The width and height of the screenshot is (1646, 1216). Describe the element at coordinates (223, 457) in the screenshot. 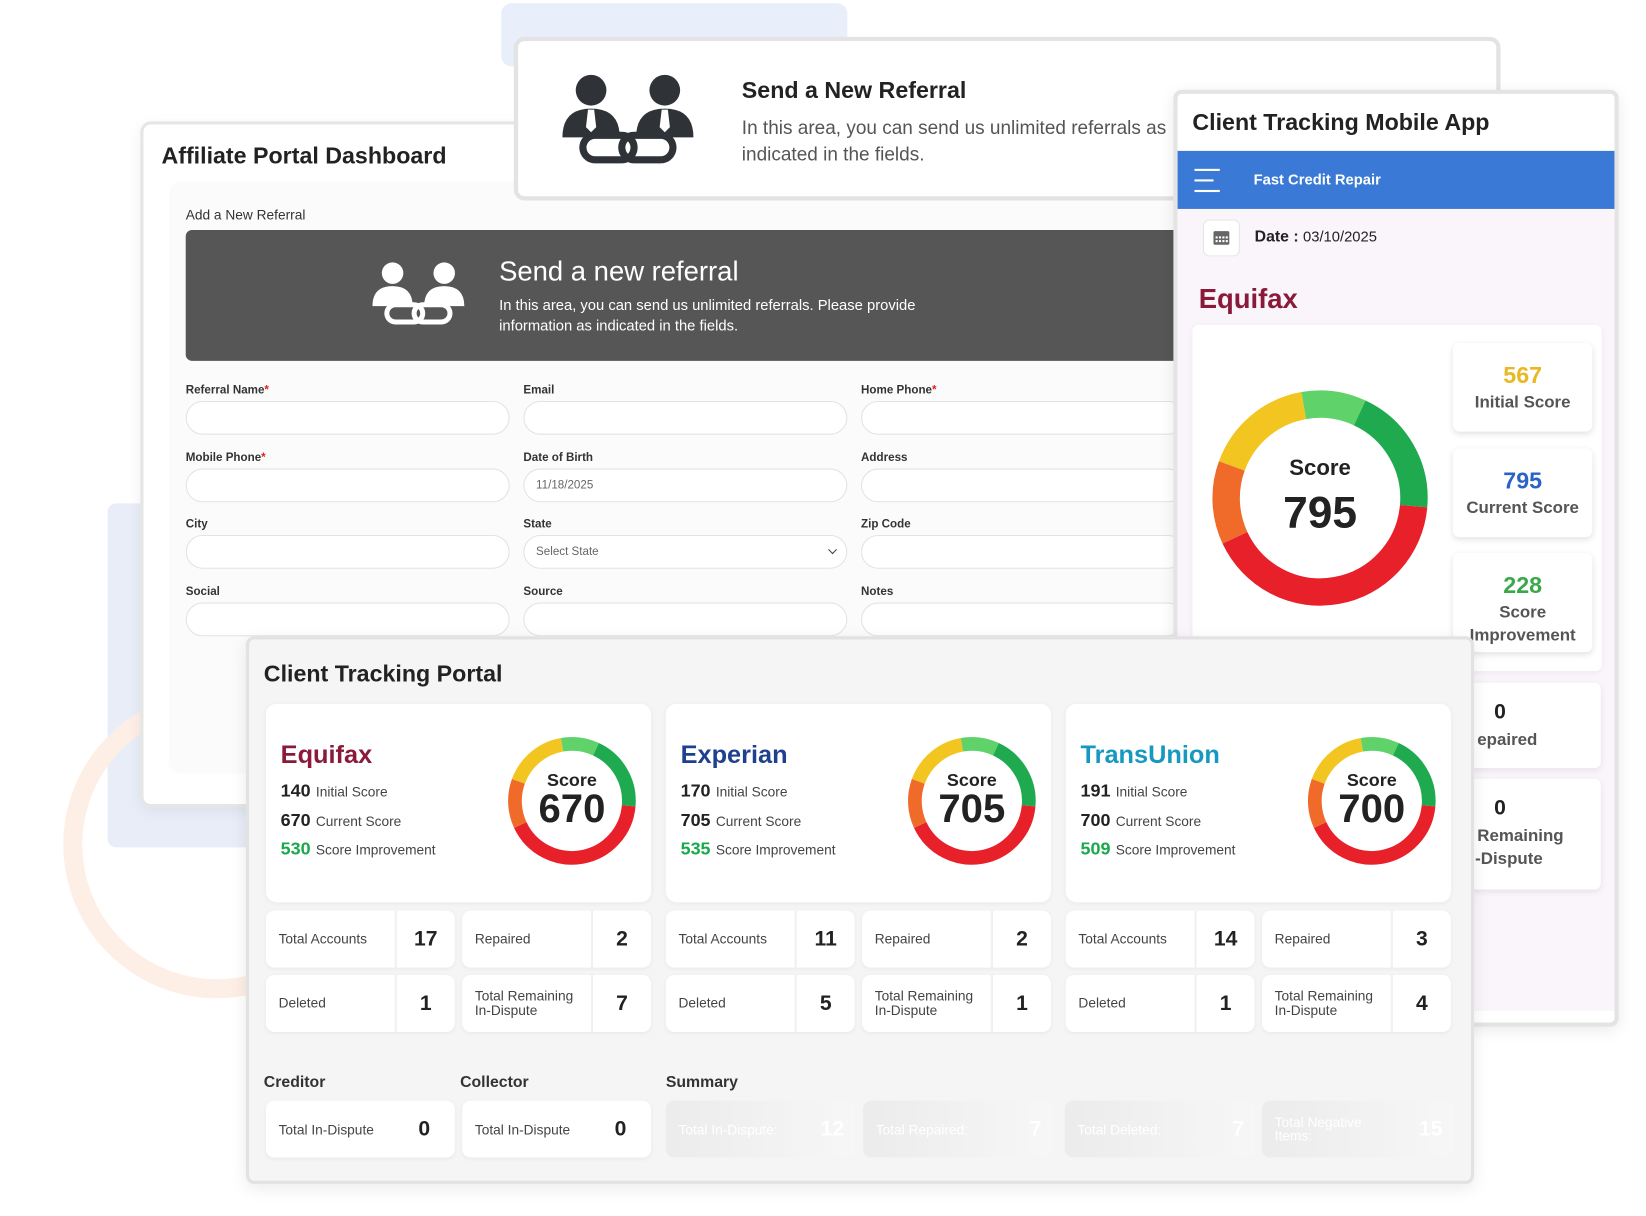

I see `field-label-text: Mobile Phone` at that location.